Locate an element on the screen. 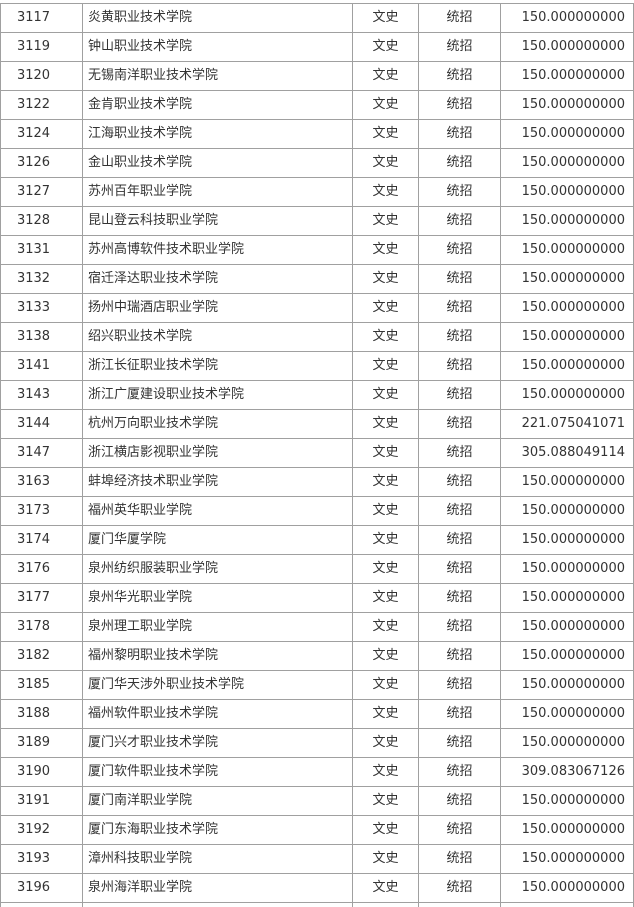 The image size is (634, 907). code-cell: 3196 is located at coordinates (41, 888).